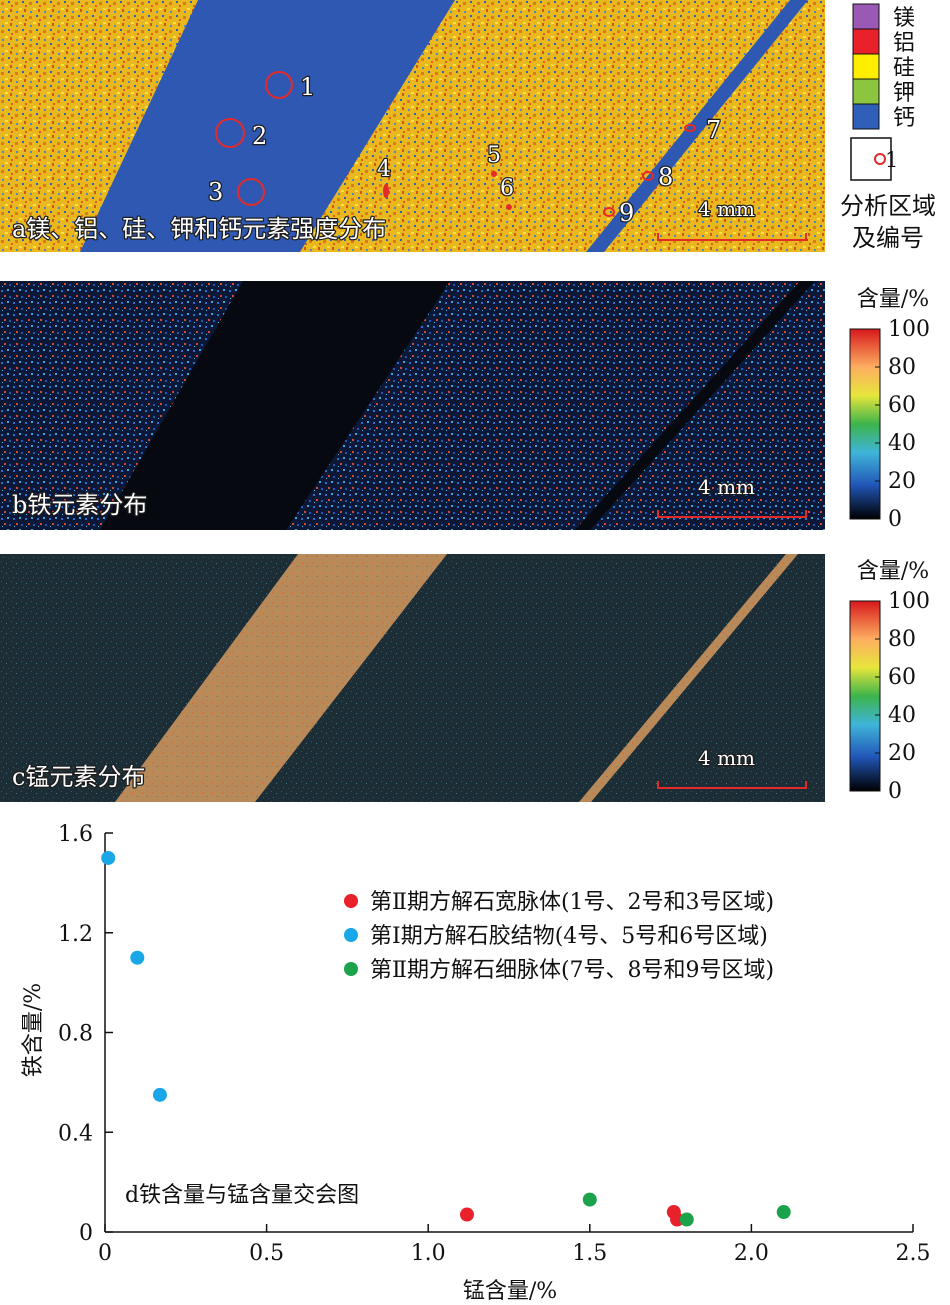  What do you see at coordinates (75, 1133) in the screenshot?
I see `y-tick-label: 0.4` at bounding box center [75, 1133].